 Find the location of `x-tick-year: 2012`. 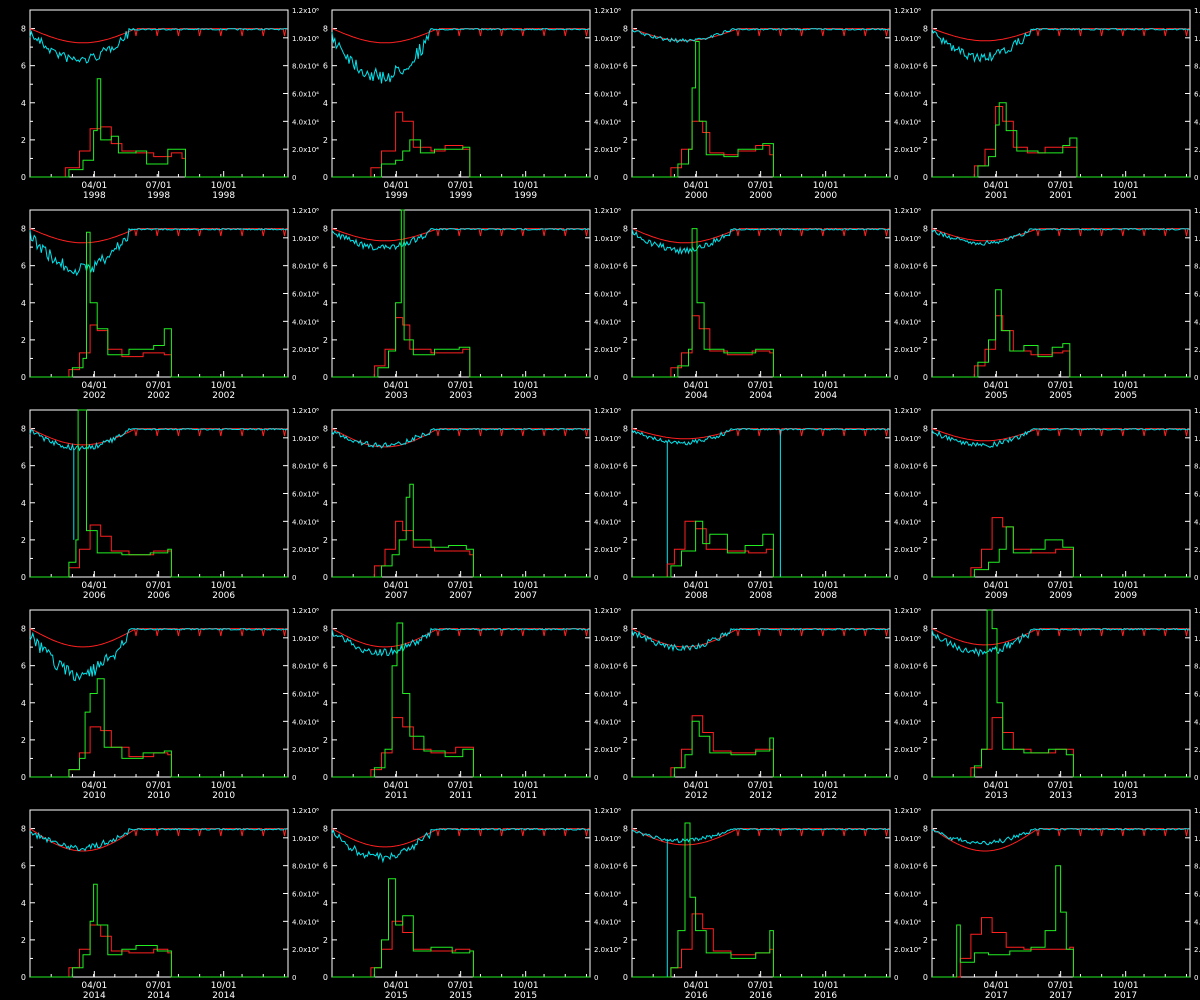

x-tick-year: 2012 is located at coordinates (696, 796).